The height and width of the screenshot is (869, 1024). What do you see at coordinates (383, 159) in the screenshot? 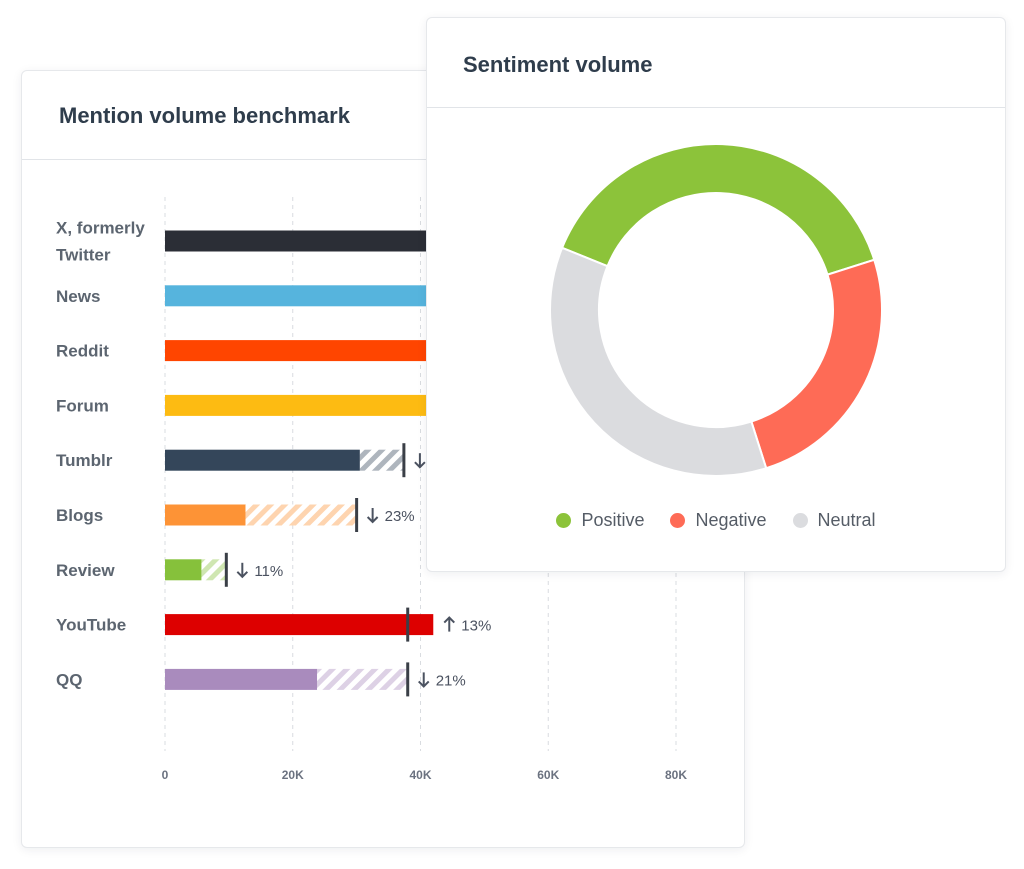
I see `mention-card-divider` at bounding box center [383, 159].